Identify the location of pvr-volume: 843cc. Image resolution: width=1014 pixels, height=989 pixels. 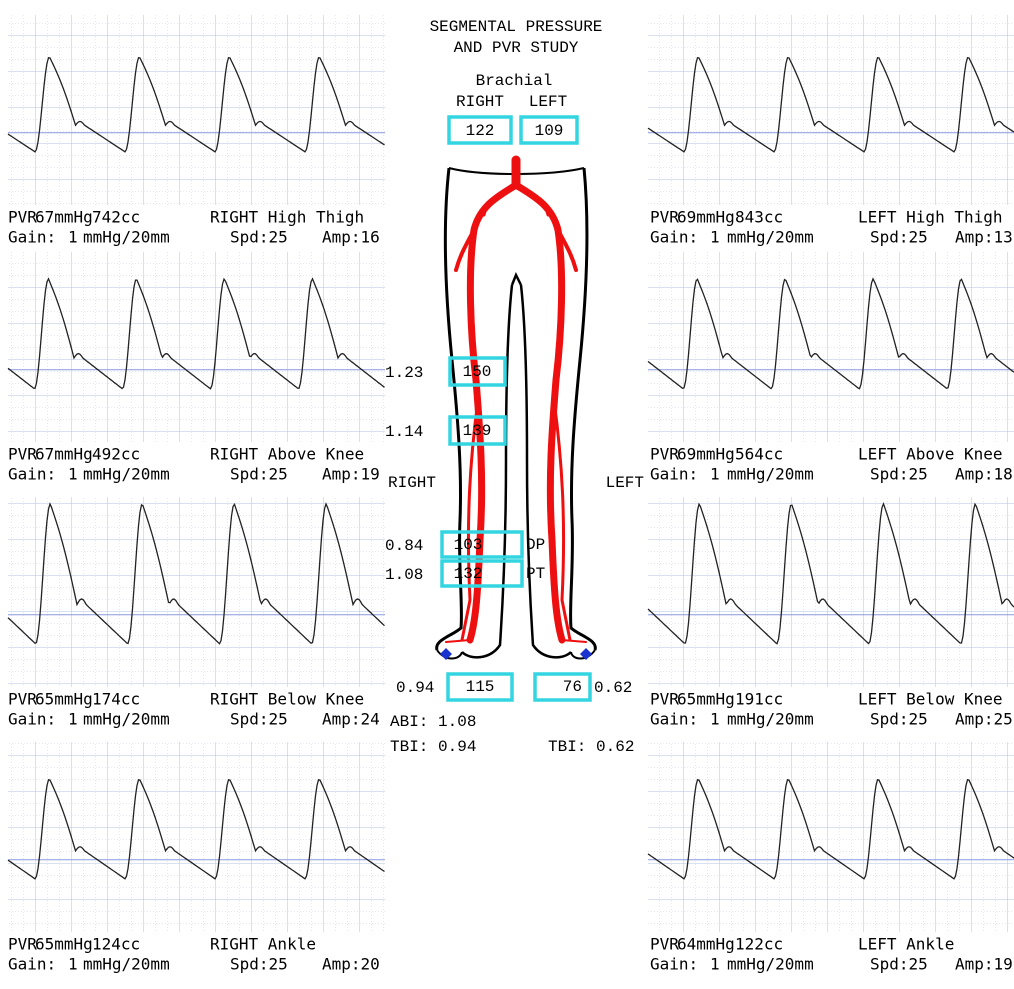
(759, 217).